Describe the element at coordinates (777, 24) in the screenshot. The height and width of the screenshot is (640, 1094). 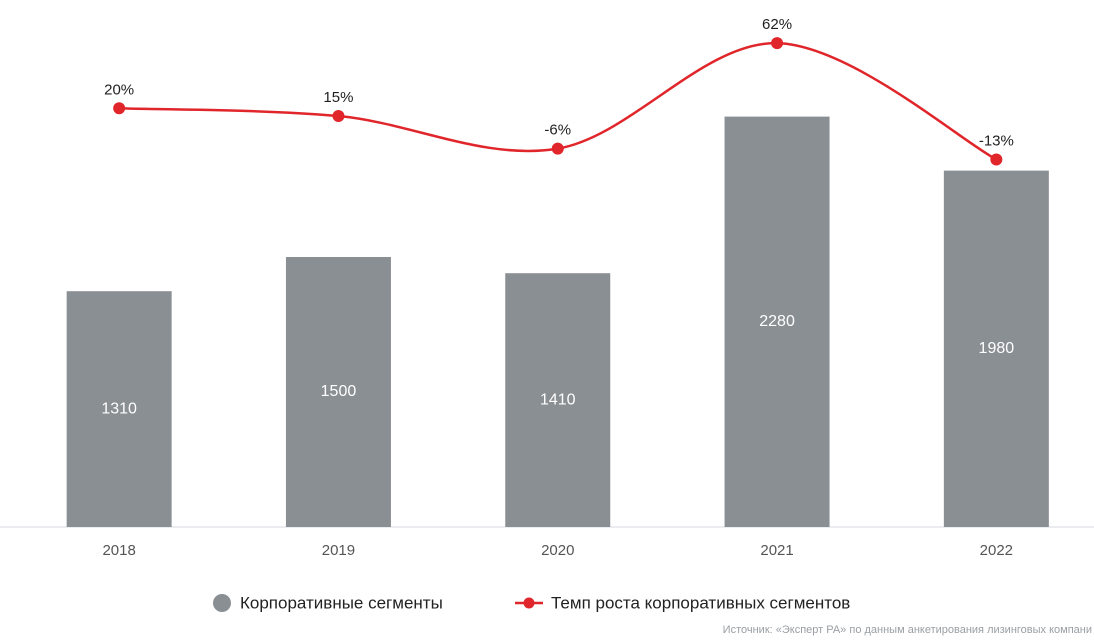
I see `line-value-label: 62%` at that location.